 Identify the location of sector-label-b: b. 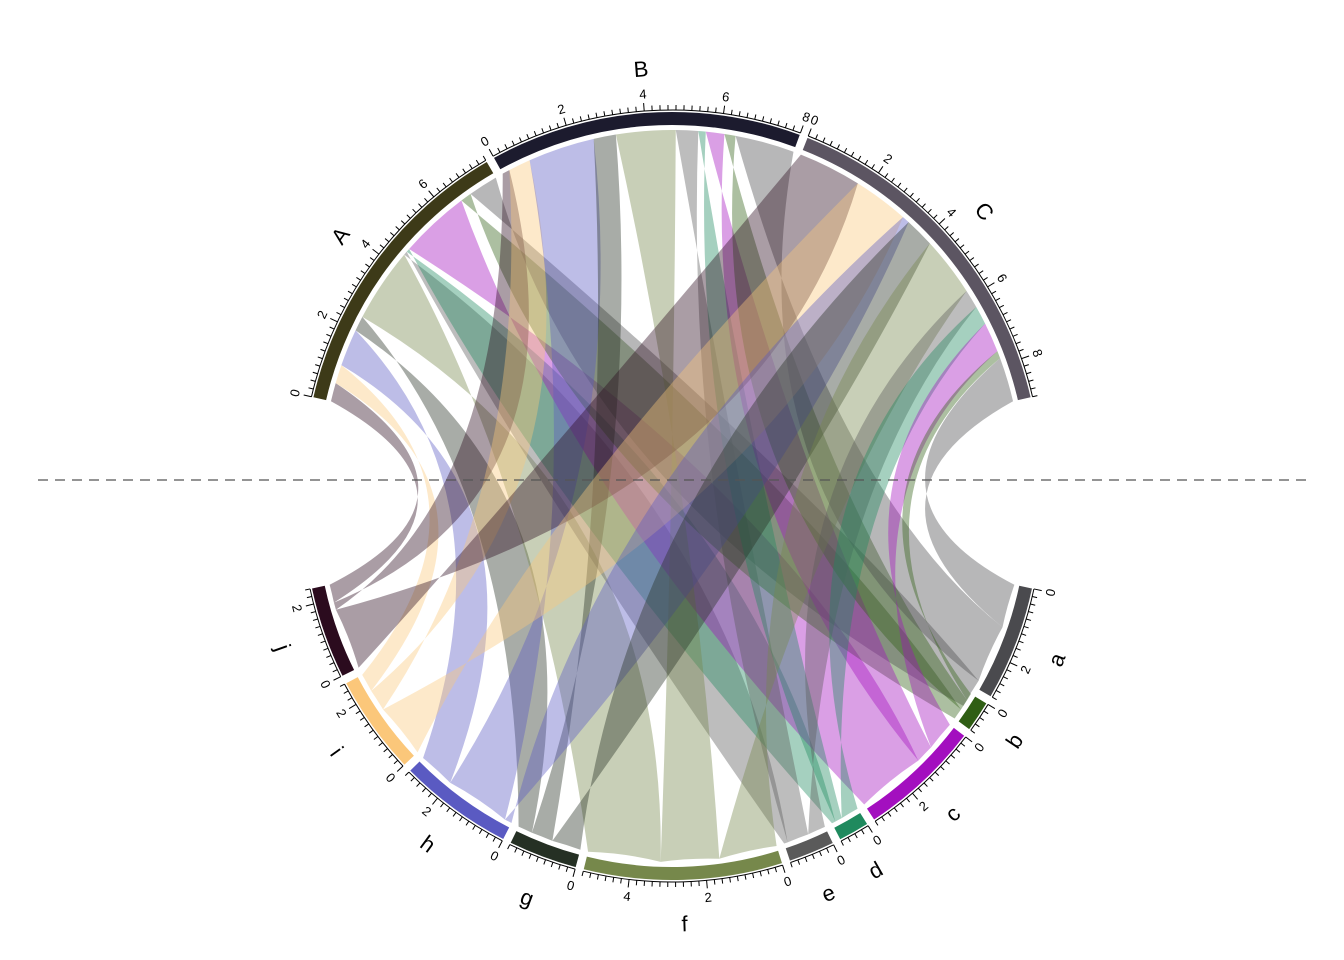
(1015, 741).